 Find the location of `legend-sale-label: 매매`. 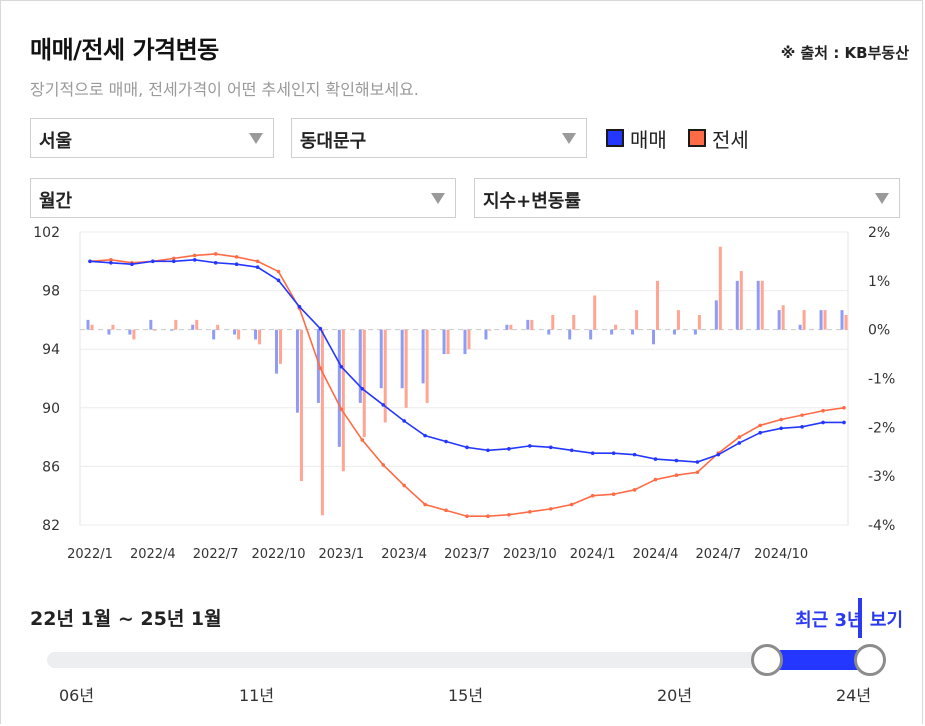

legend-sale-label: 매매 is located at coordinates (648, 139).